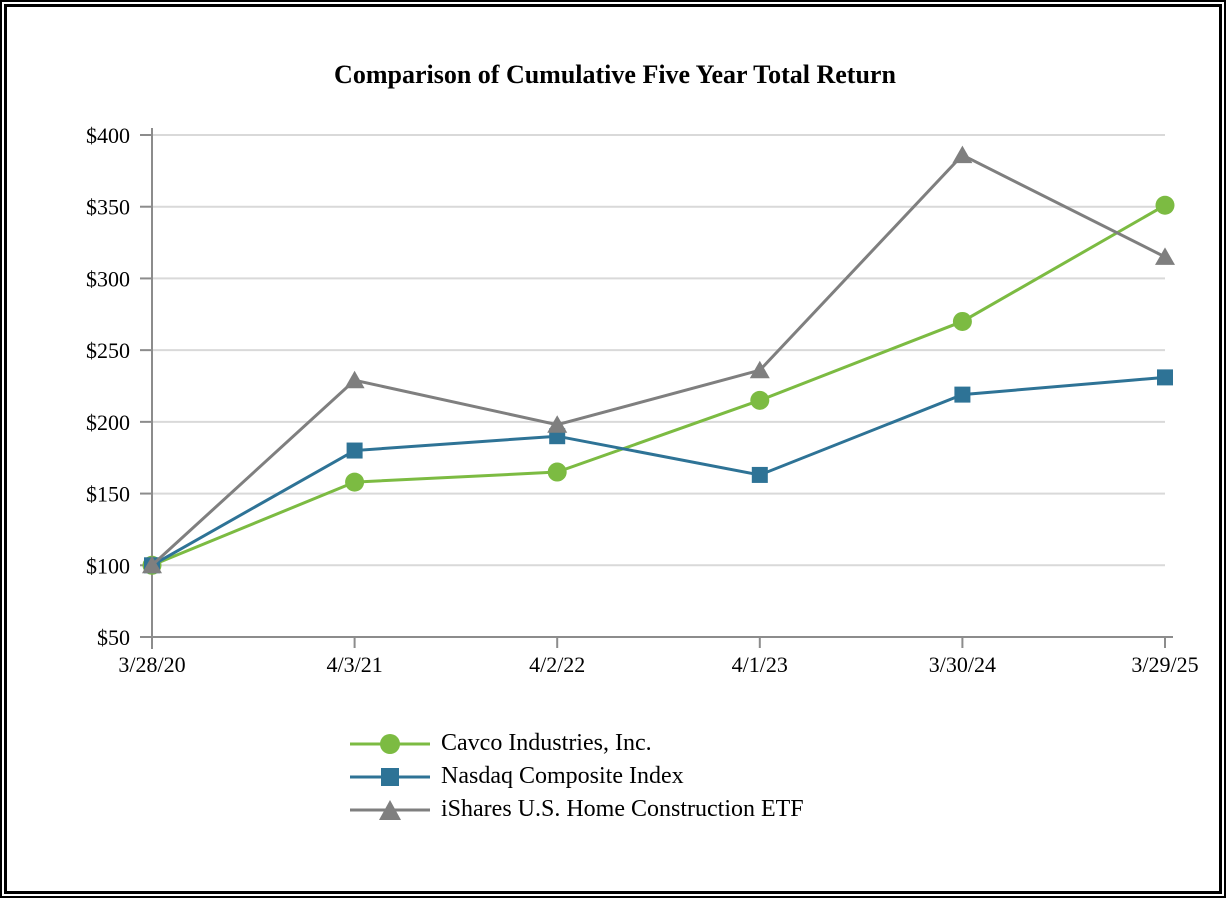 This screenshot has height=900, width=1226. What do you see at coordinates (108, 278) in the screenshot?
I see `y-tick-label: $300` at bounding box center [108, 278].